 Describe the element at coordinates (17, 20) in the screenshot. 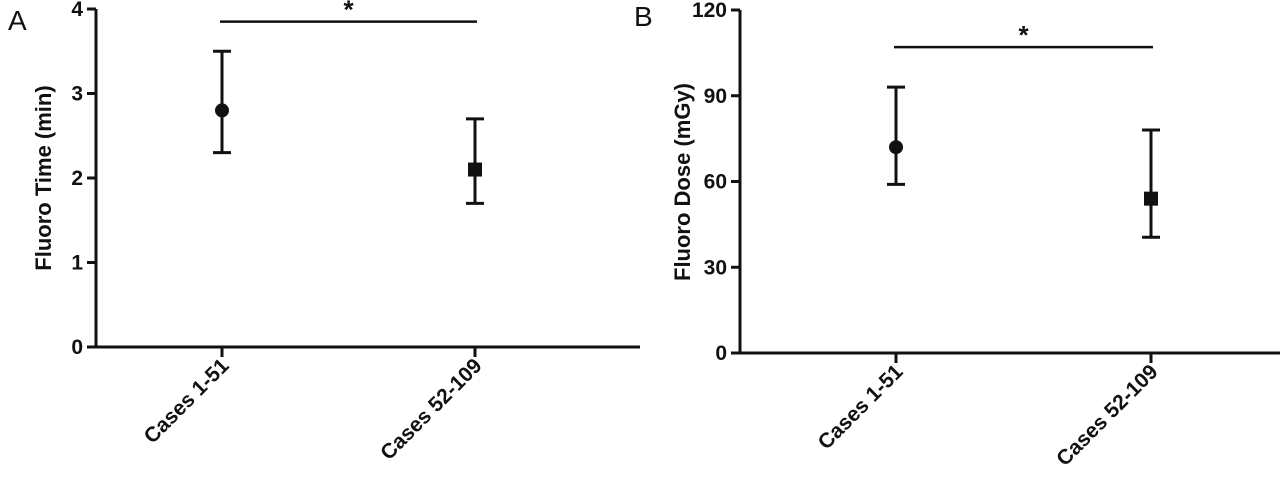

I see `panel-a-letter: A` at that location.